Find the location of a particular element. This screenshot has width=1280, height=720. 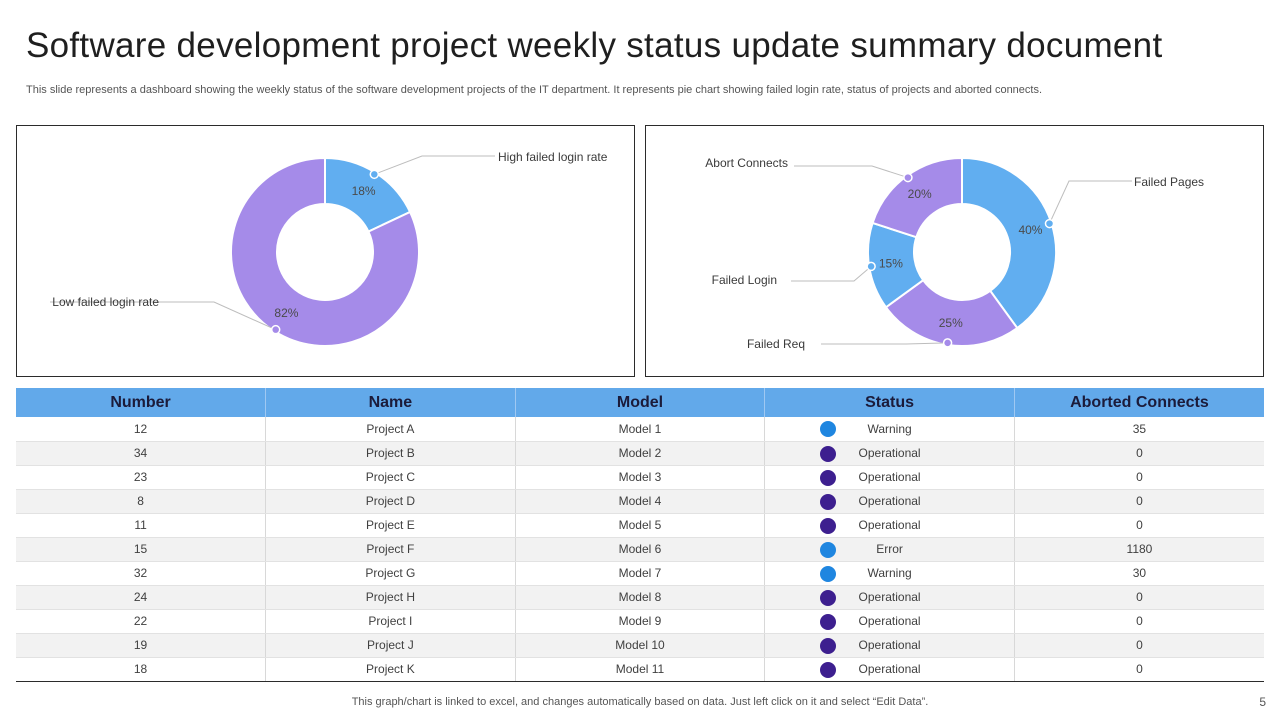

slice-value-label: 82% is located at coordinates (286, 313).